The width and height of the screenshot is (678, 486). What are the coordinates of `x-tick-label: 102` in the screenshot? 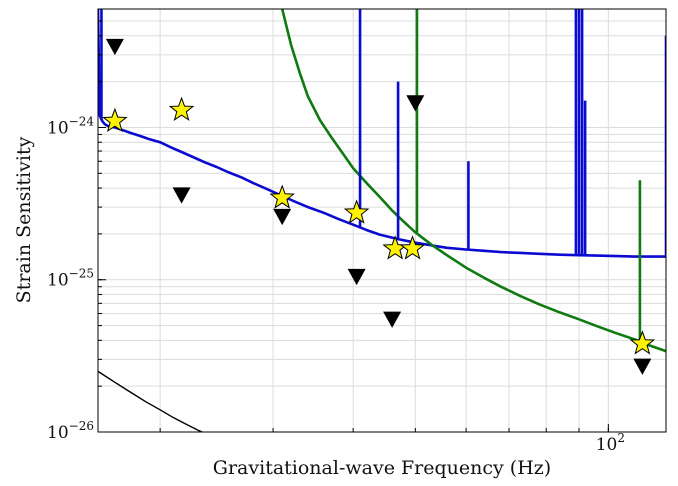 It's located at (610, 443).